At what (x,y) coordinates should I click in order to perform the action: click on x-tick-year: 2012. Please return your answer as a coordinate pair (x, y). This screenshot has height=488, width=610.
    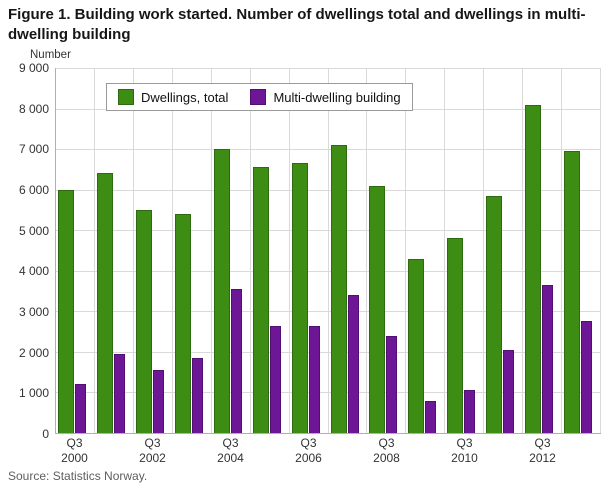
    Looking at the image, I should click on (542, 458).